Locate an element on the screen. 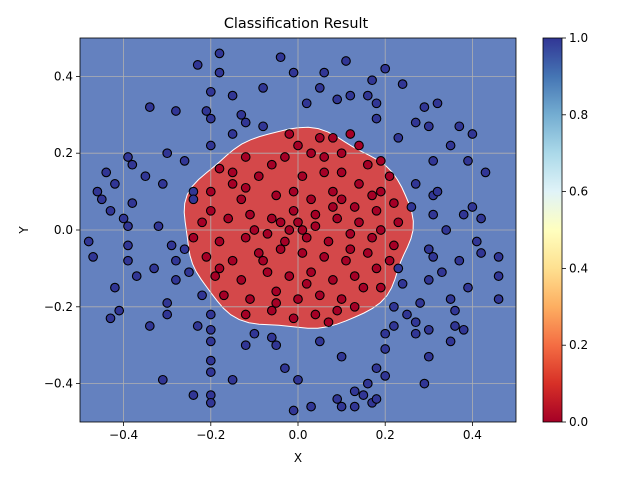 Image resolution: width=640 pixels, height=480 pixels. x-tick-label: −0.4 is located at coordinates (123, 435).